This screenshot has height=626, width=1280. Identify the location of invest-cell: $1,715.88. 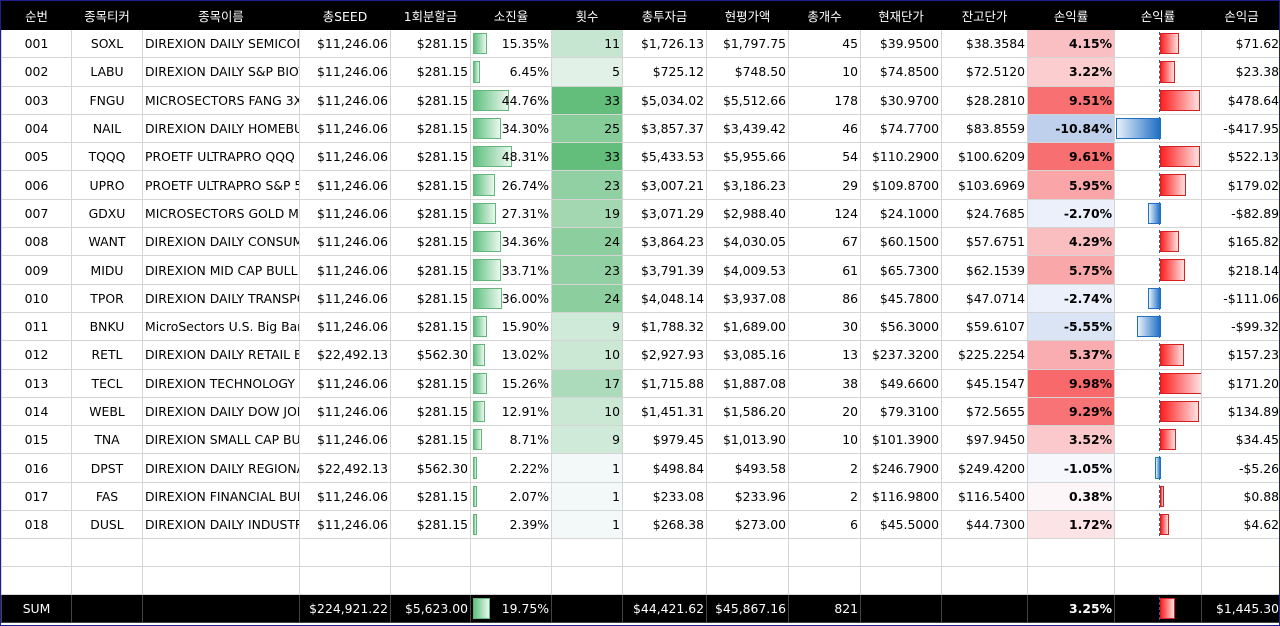
(664, 383).